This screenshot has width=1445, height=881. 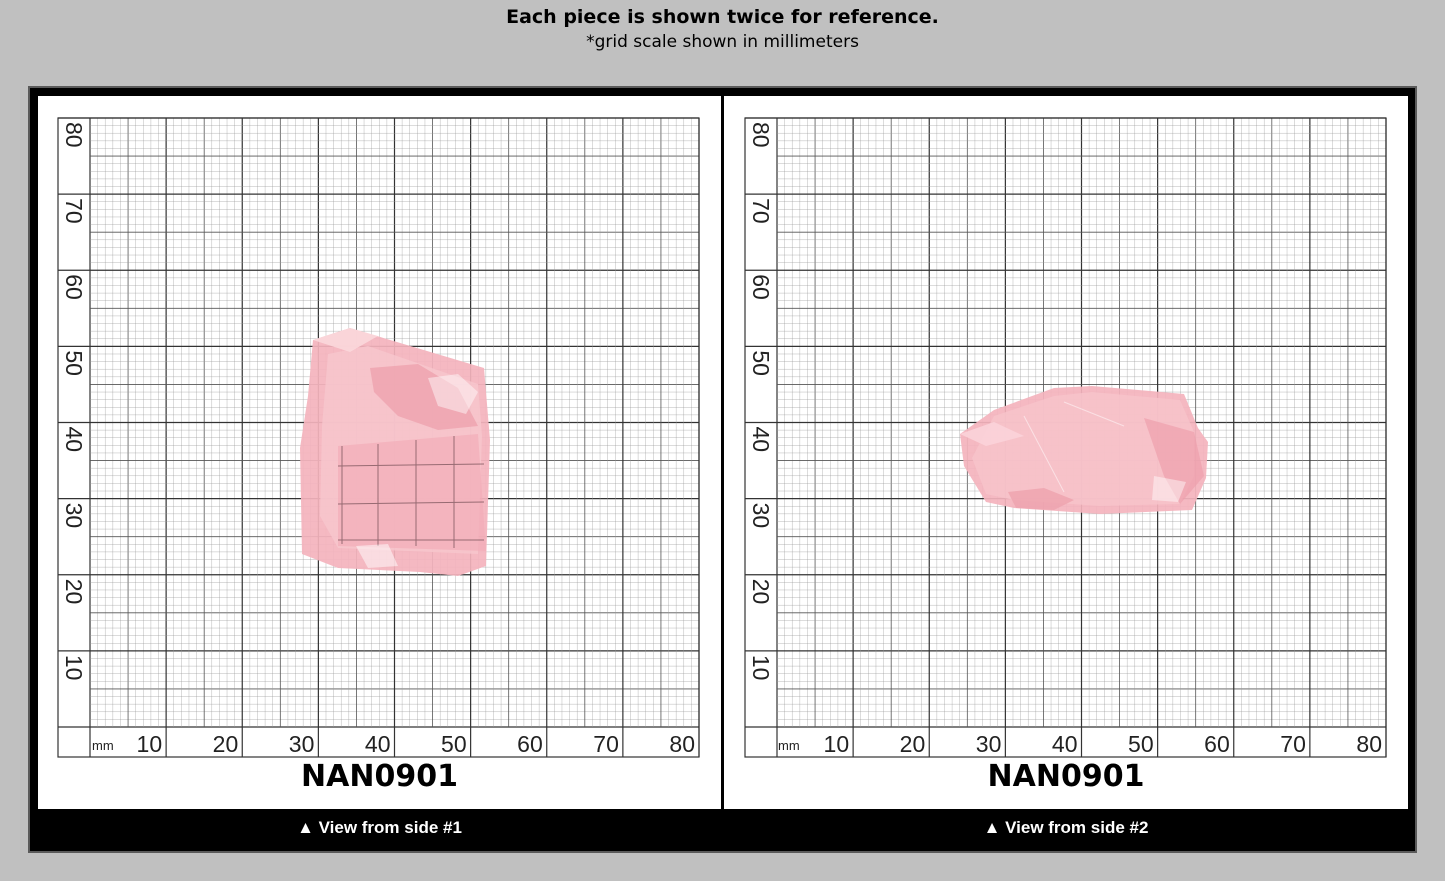 What do you see at coordinates (1066, 827) in the screenshot?
I see `caption-side-2: ▲ View from side #2` at bounding box center [1066, 827].